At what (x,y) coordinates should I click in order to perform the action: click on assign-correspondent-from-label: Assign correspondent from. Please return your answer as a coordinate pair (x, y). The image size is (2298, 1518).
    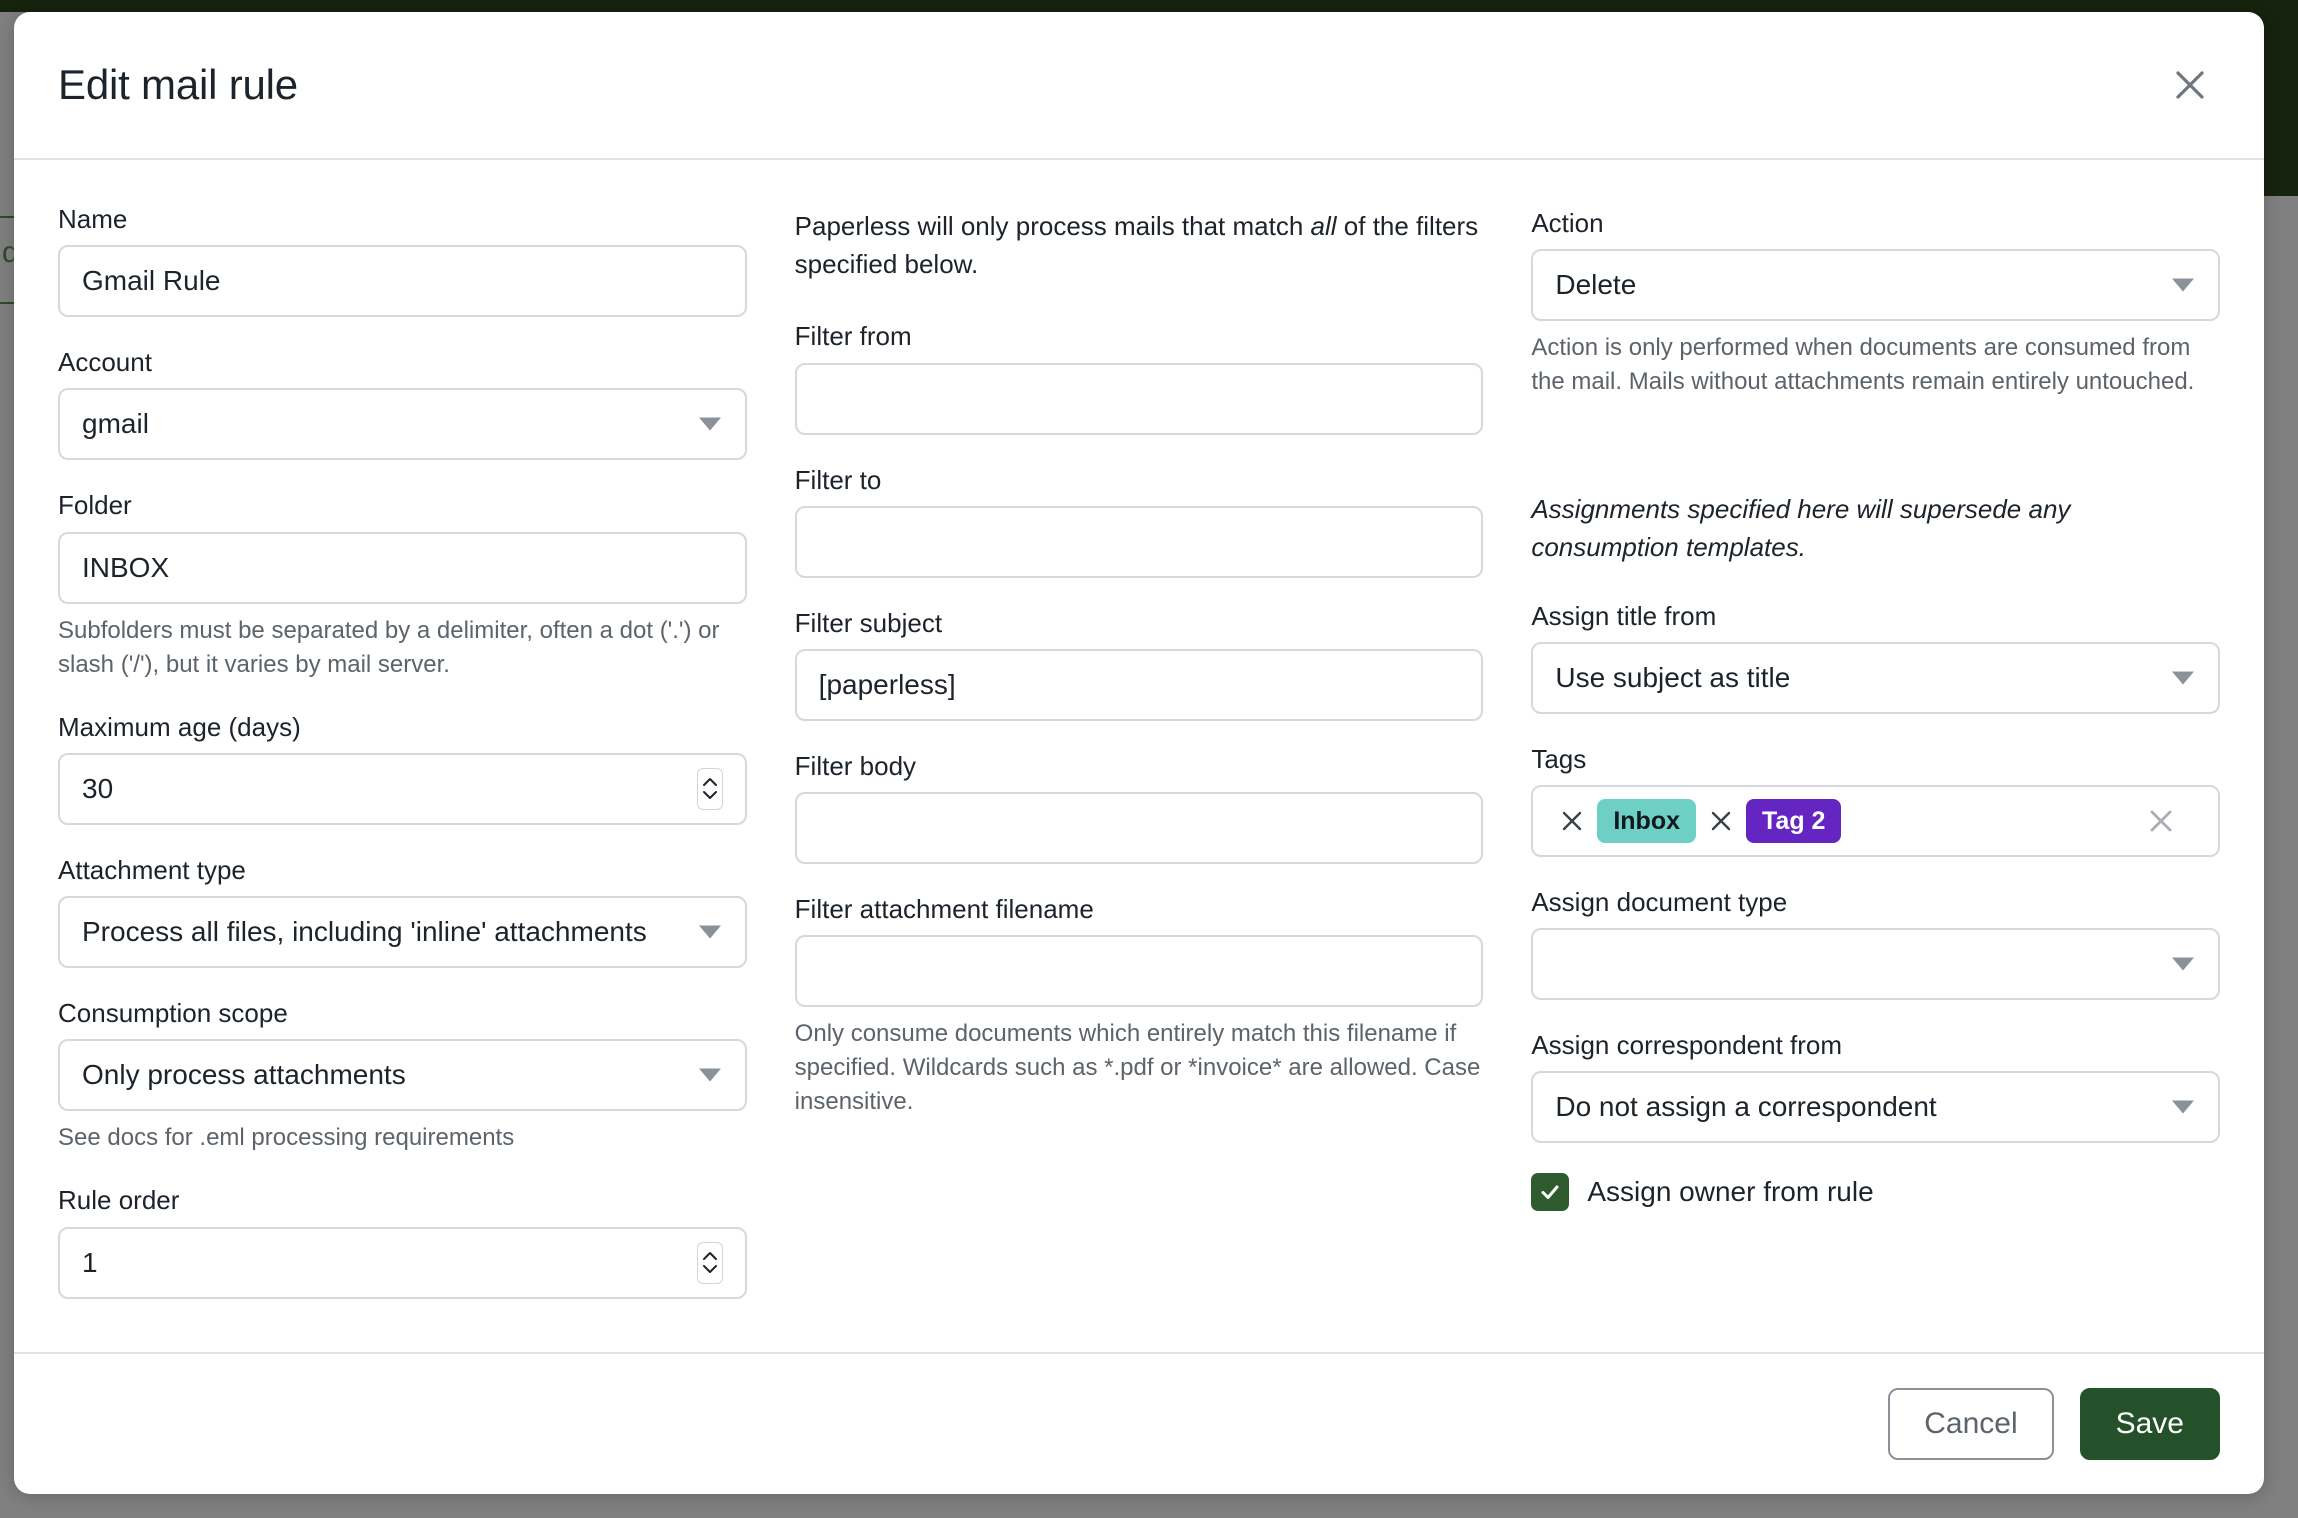
    Looking at the image, I should click on (1687, 1045).